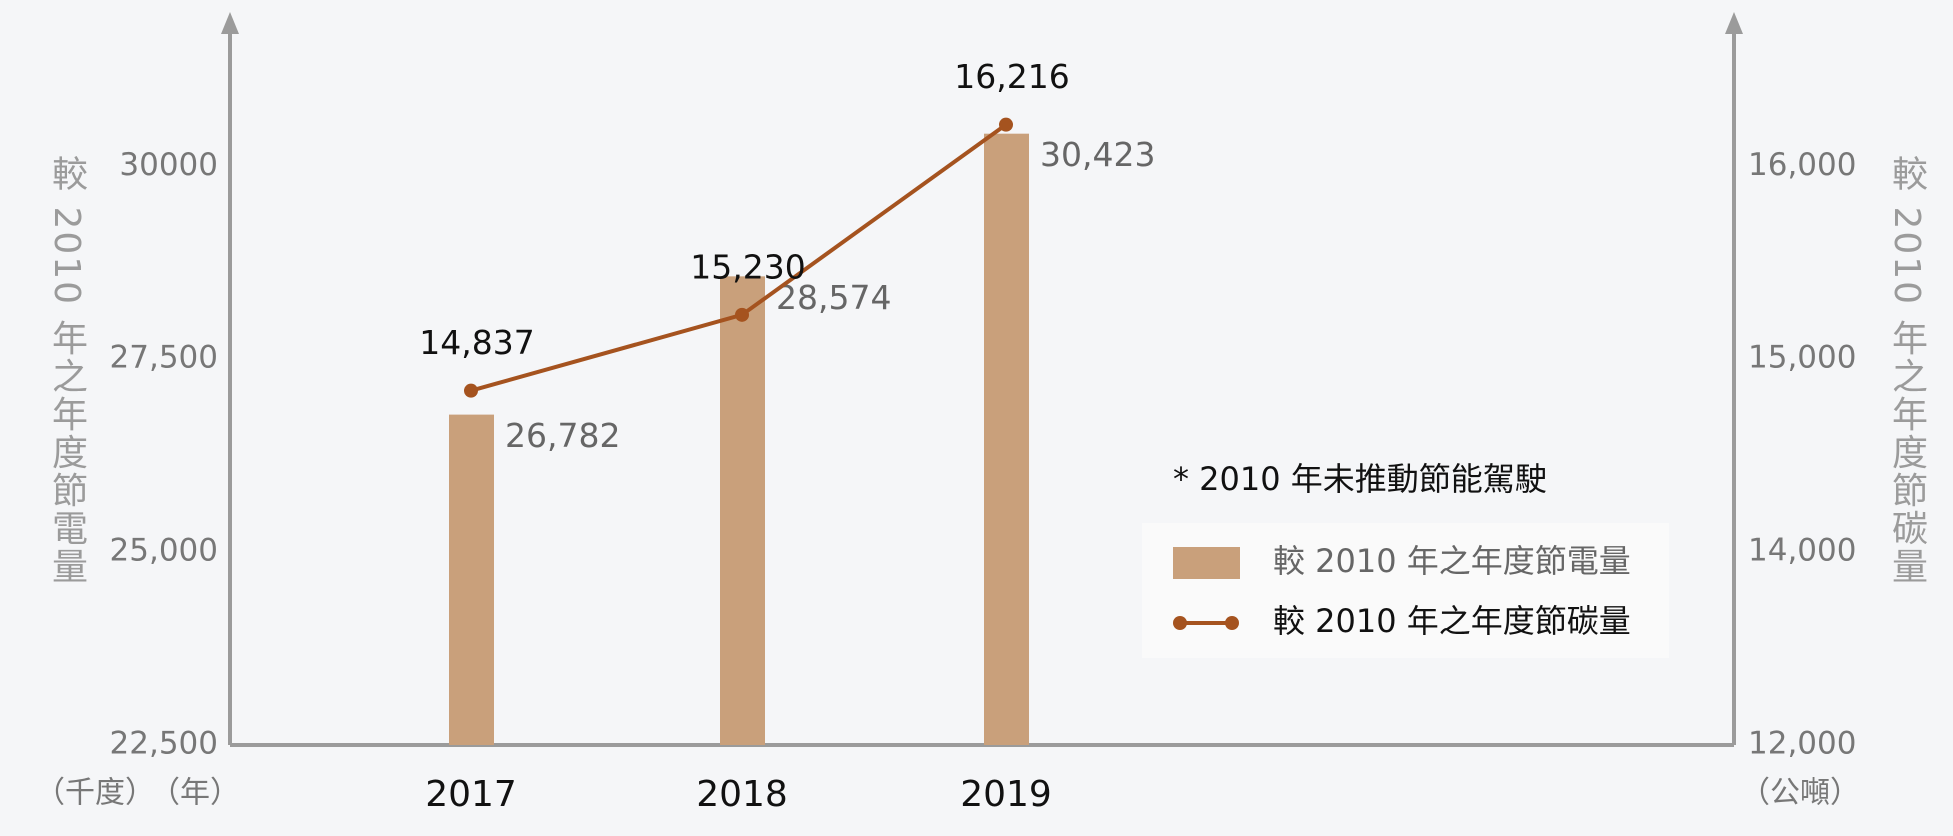  What do you see at coordinates (1800, 793) in the screenshot?
I see `y2-unit: （公噸）` at bounding box center [1800, 793].